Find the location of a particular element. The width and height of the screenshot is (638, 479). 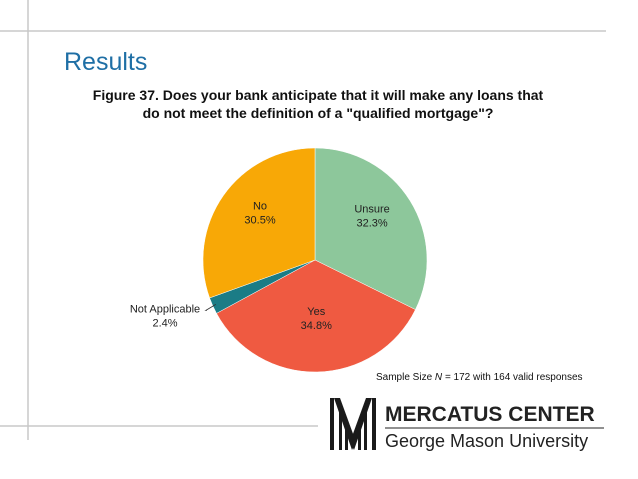

note-text: = 172 with 164 valid responses is located at coordinates (513, 377).